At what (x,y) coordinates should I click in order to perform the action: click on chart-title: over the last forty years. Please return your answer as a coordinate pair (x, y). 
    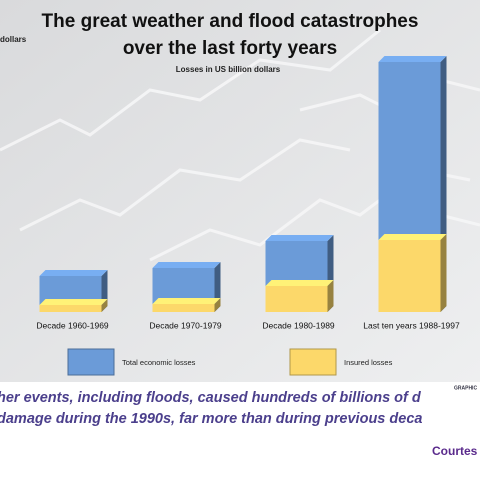
    Looking at the image, I should click on (230, 48).